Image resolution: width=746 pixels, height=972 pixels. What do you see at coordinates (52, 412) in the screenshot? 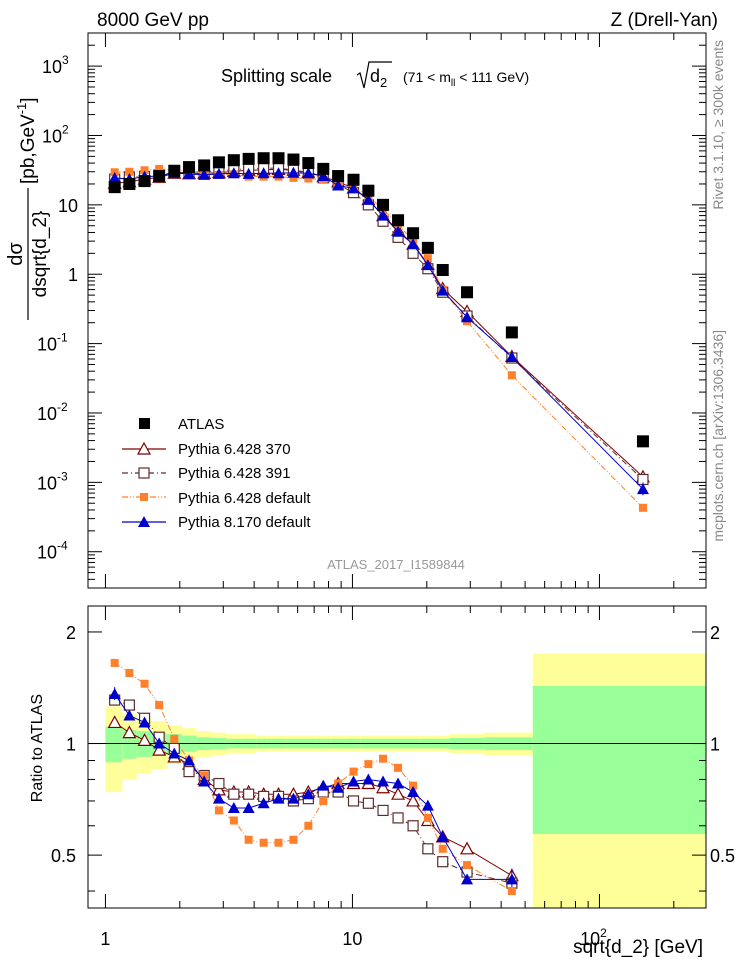
I see `y-tick-label--2: 10⁻²` at bounding box center [52, 412].